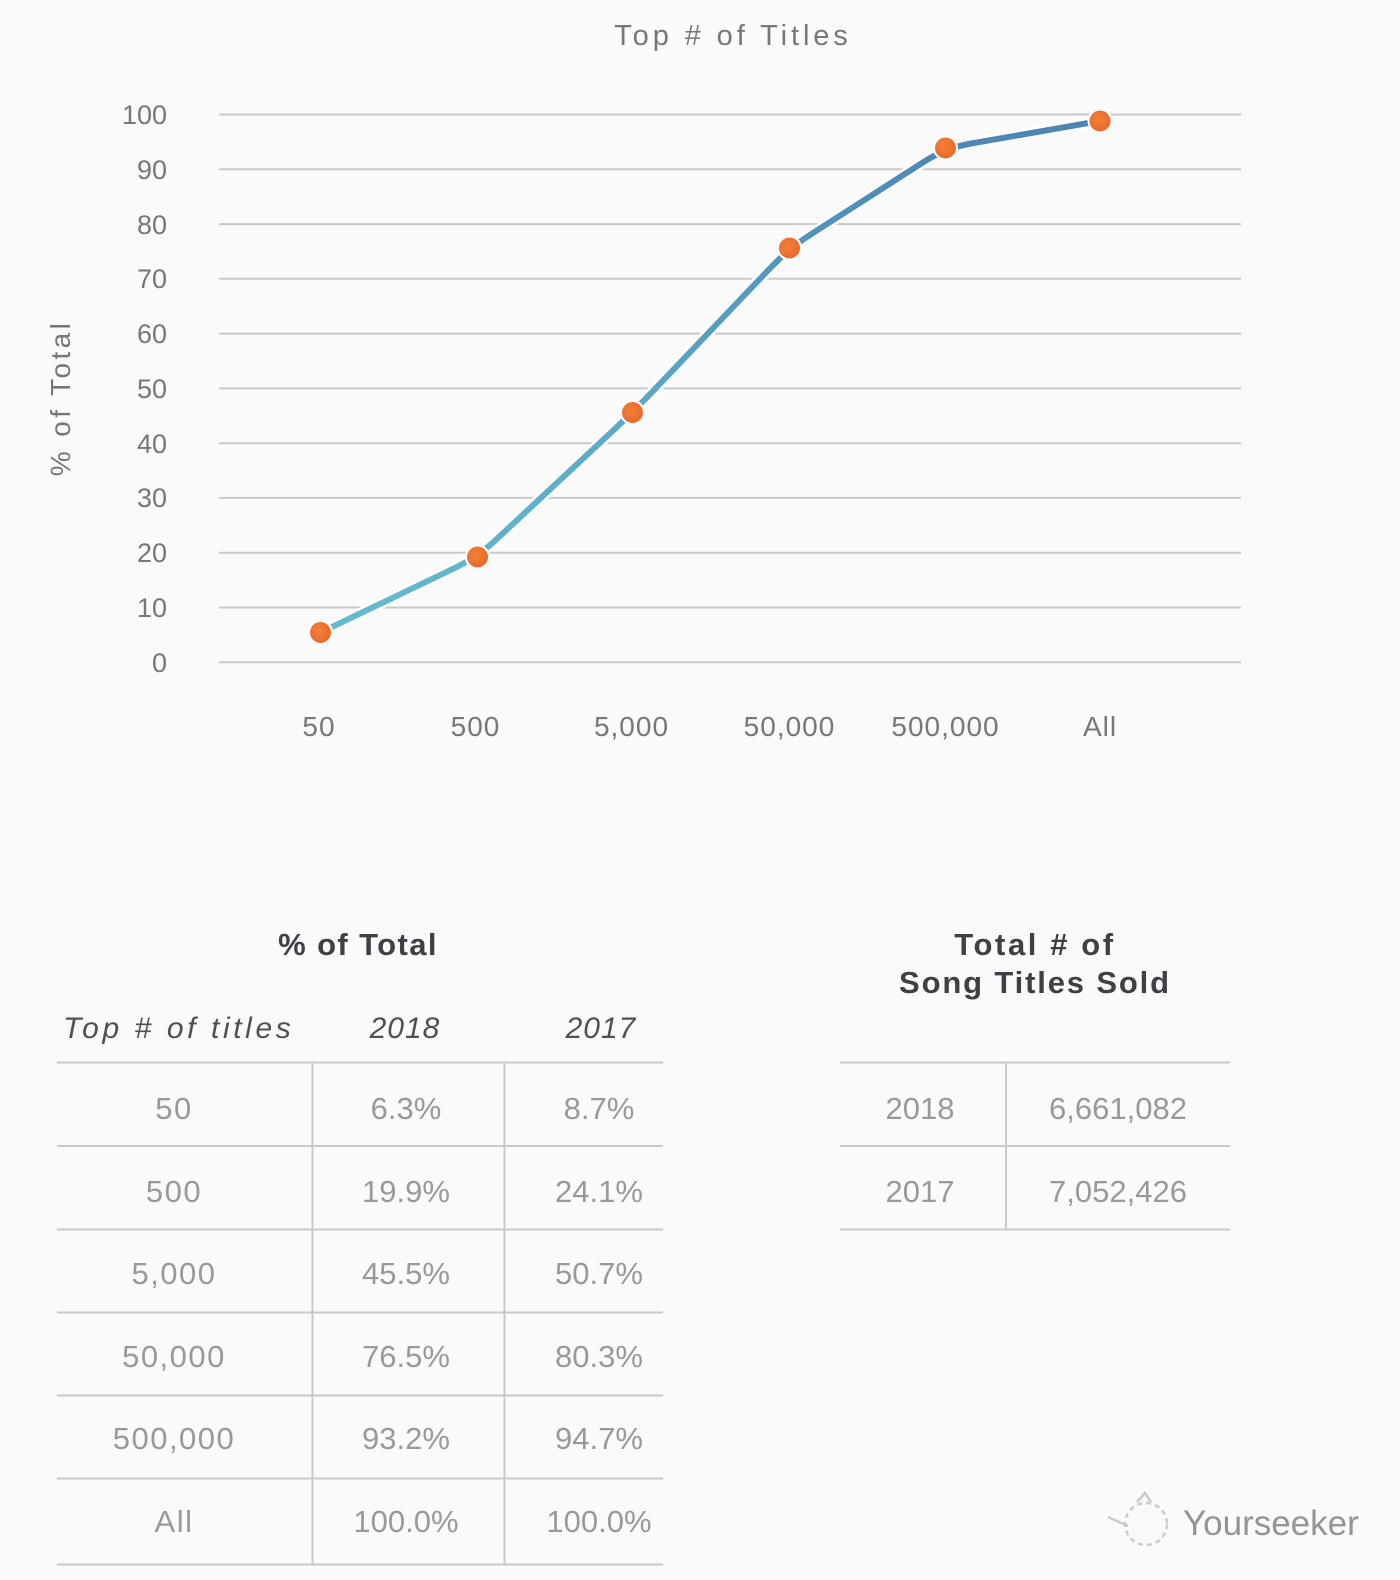 Image resolution: width=1400 pixels, height=1580 pixels. What do you see at coordinates (1118, 1191) in the screenshot?
I see `svg-text: 7,052,426` at bounding box center [1118, 1191].